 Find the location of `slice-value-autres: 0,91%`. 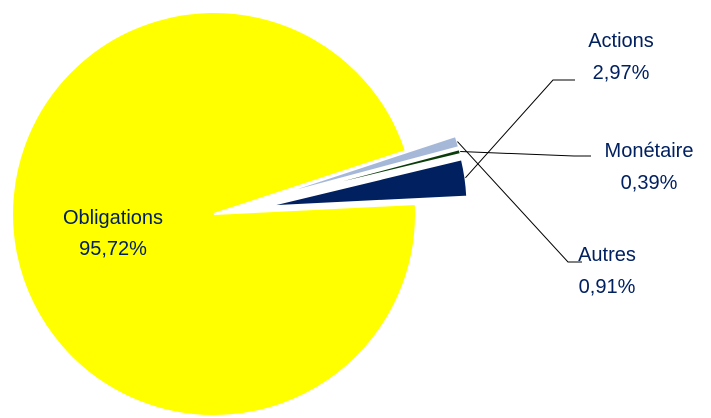

slice-value-autres: 0,91% is located at coordinates (607, 287).